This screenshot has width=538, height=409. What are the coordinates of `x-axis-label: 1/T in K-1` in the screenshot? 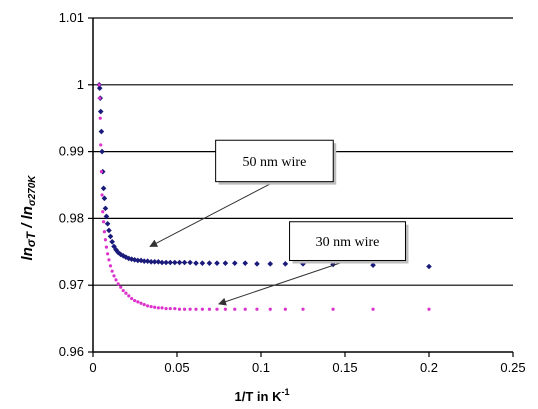 It's located at (262, 395).